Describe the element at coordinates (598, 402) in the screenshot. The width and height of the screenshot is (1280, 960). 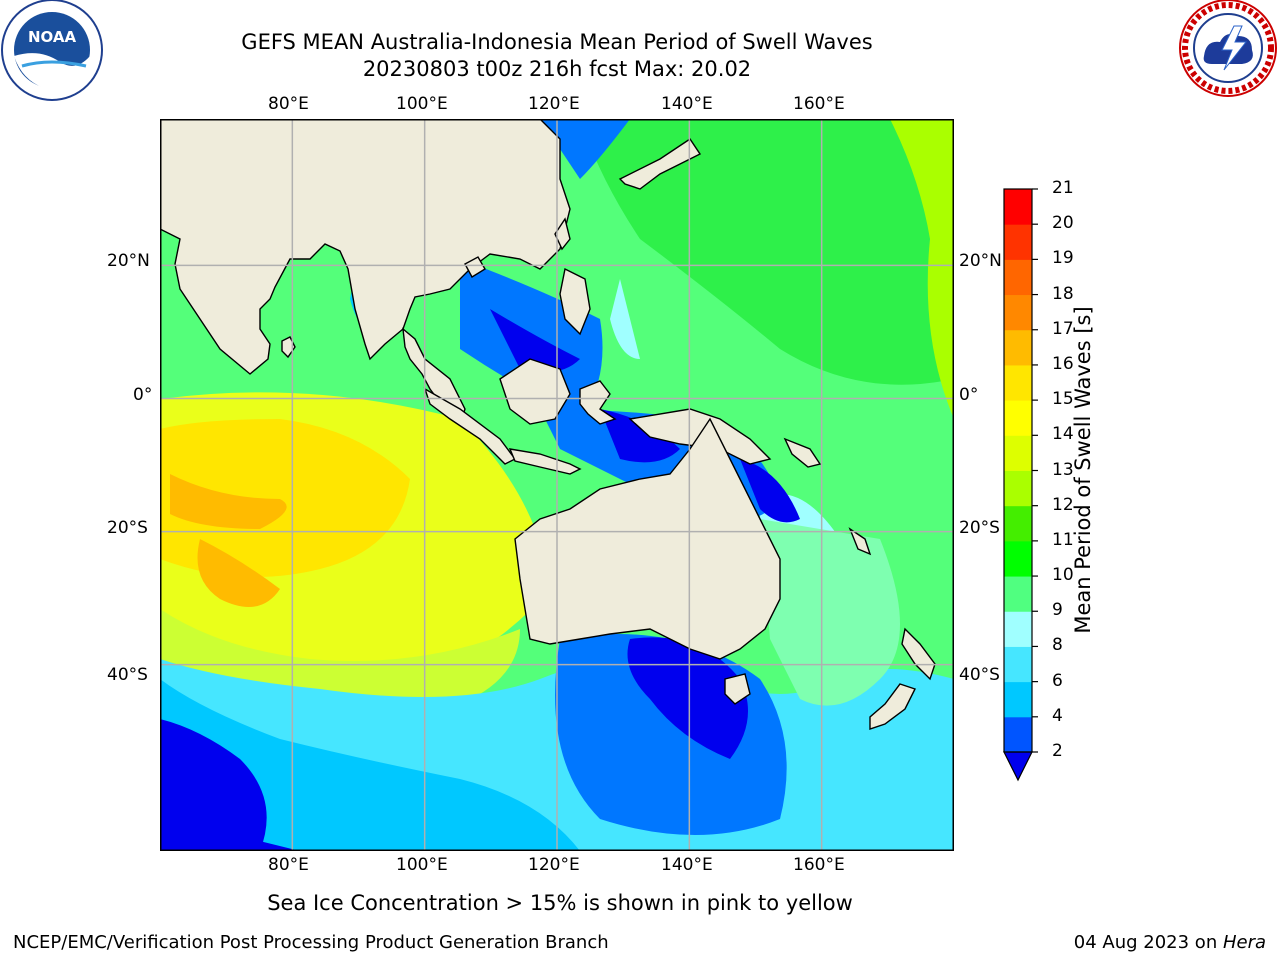
I see `sulawesi` at that location.